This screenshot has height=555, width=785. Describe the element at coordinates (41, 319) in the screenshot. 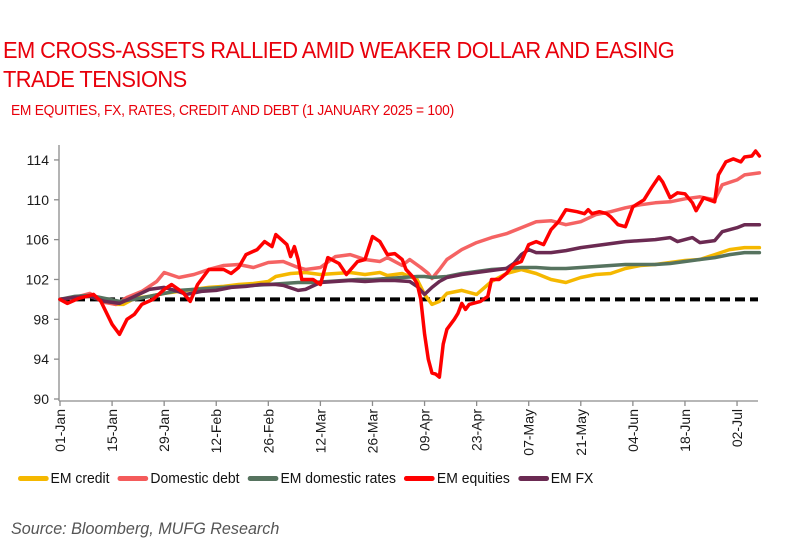

I see `y-tick-label: 98` at that location.